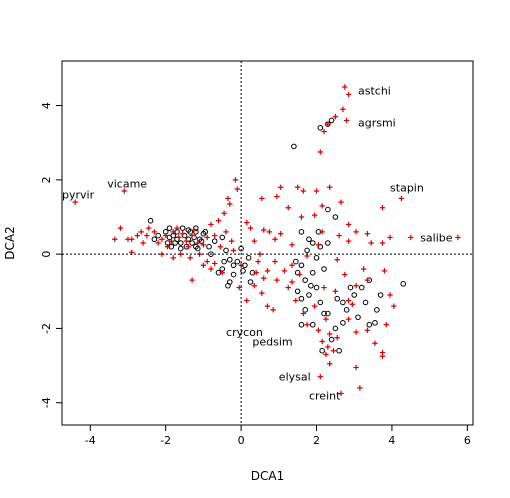 This screenshot has height=498, width=510. What do you see at coordinates (46, 328) in the screenshot?
I see `y-tick-label: -2` at bounding box center [46, 328].